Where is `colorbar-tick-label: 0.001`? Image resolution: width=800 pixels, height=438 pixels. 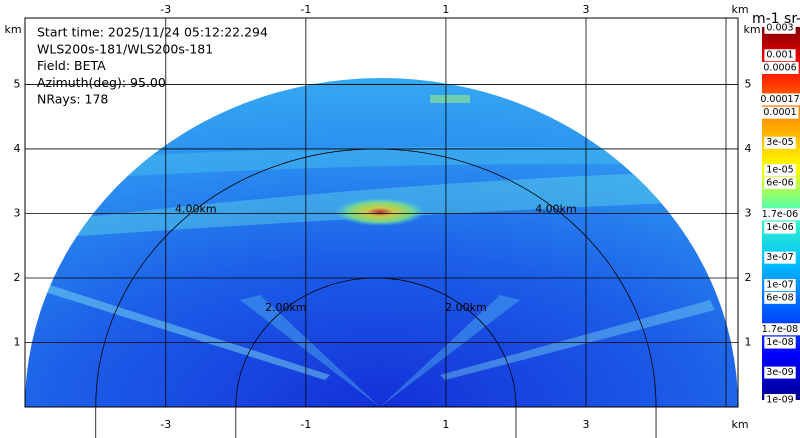 colorbar-tick-label: 0.001 is located at coordinates (779, 55).